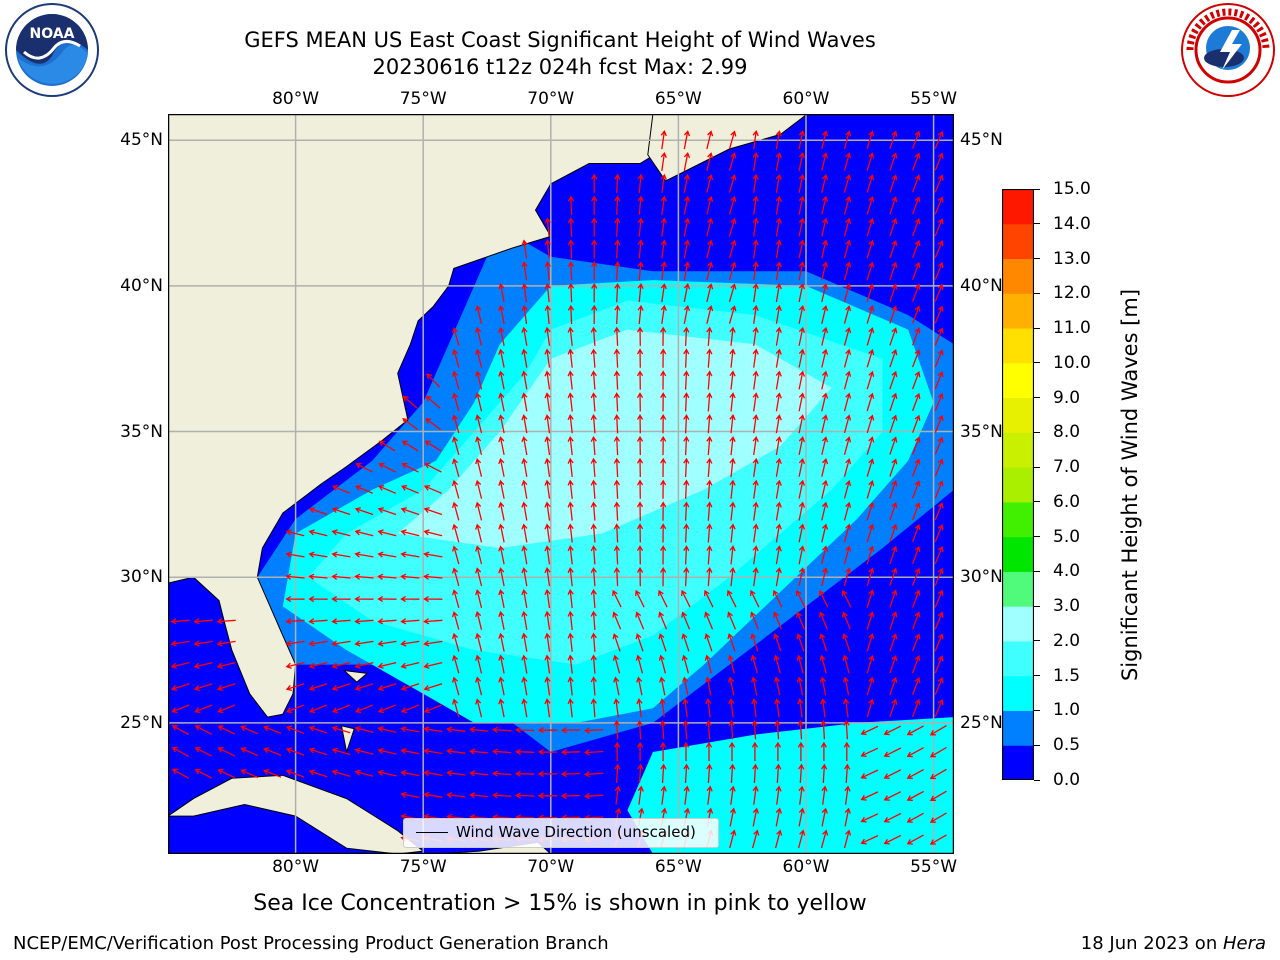 The height and width of the screenshot is (960, 1280). Describe the element at coordinates (551, 867) in the screenshot. I see `x-tick-bottom-2: 70°W` at that location.